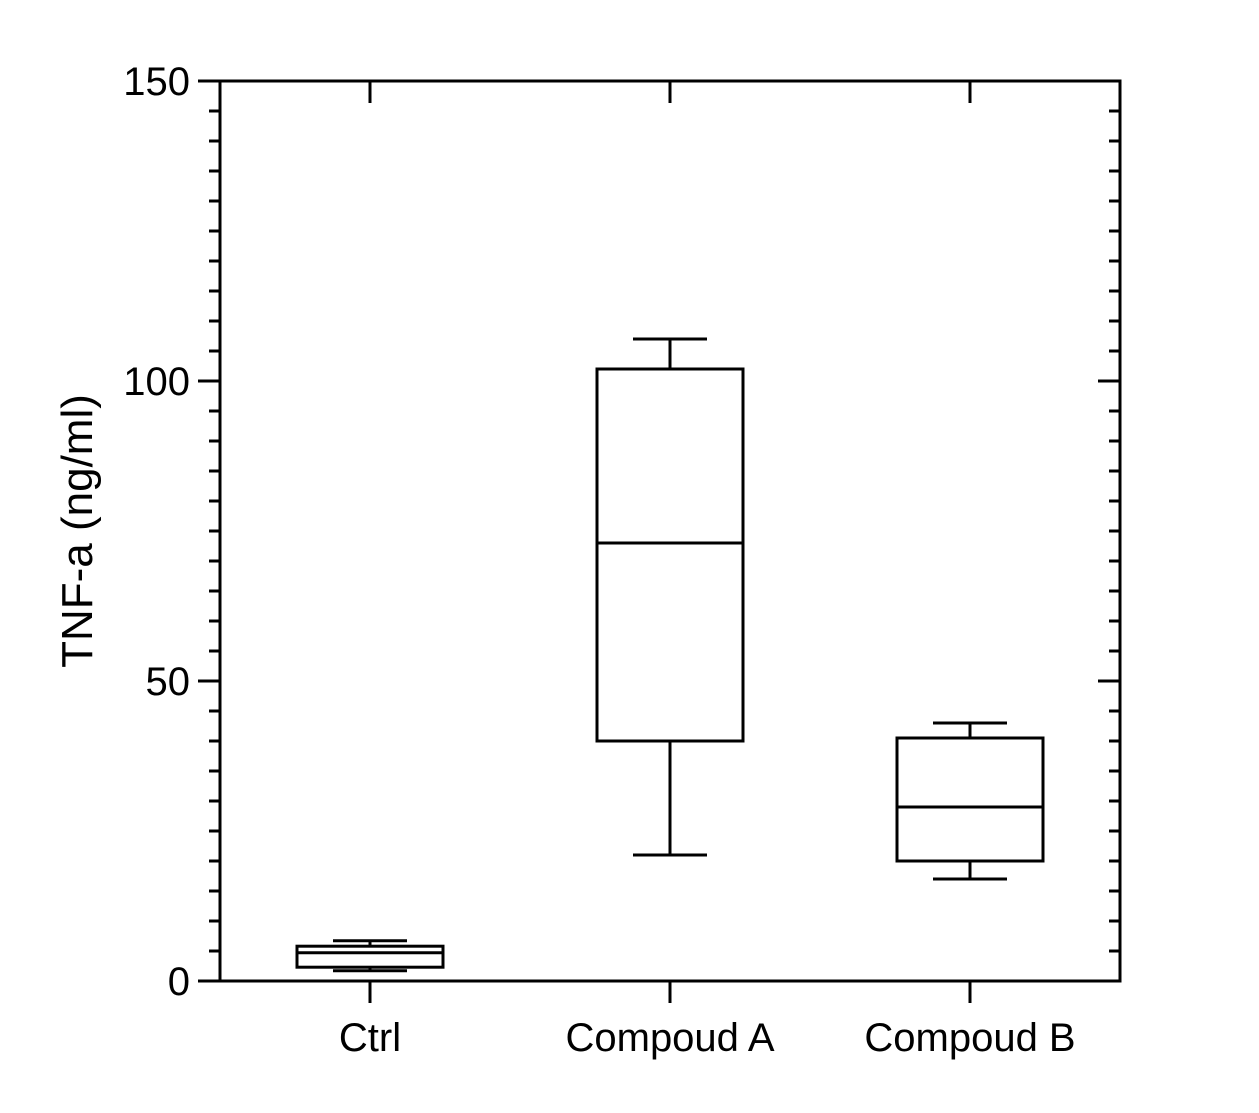  I want to click on y-tick-labels: 0 50 100 150, so click(156, 532).